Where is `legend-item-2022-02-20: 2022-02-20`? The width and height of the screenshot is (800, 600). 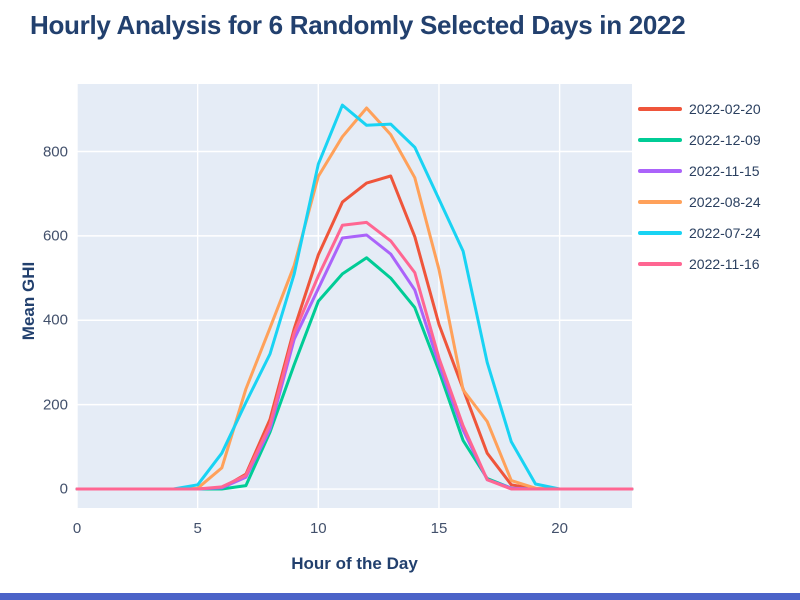 legend-item-2022-02-20: 2022-02-20 is located at coordinates (699, 108).